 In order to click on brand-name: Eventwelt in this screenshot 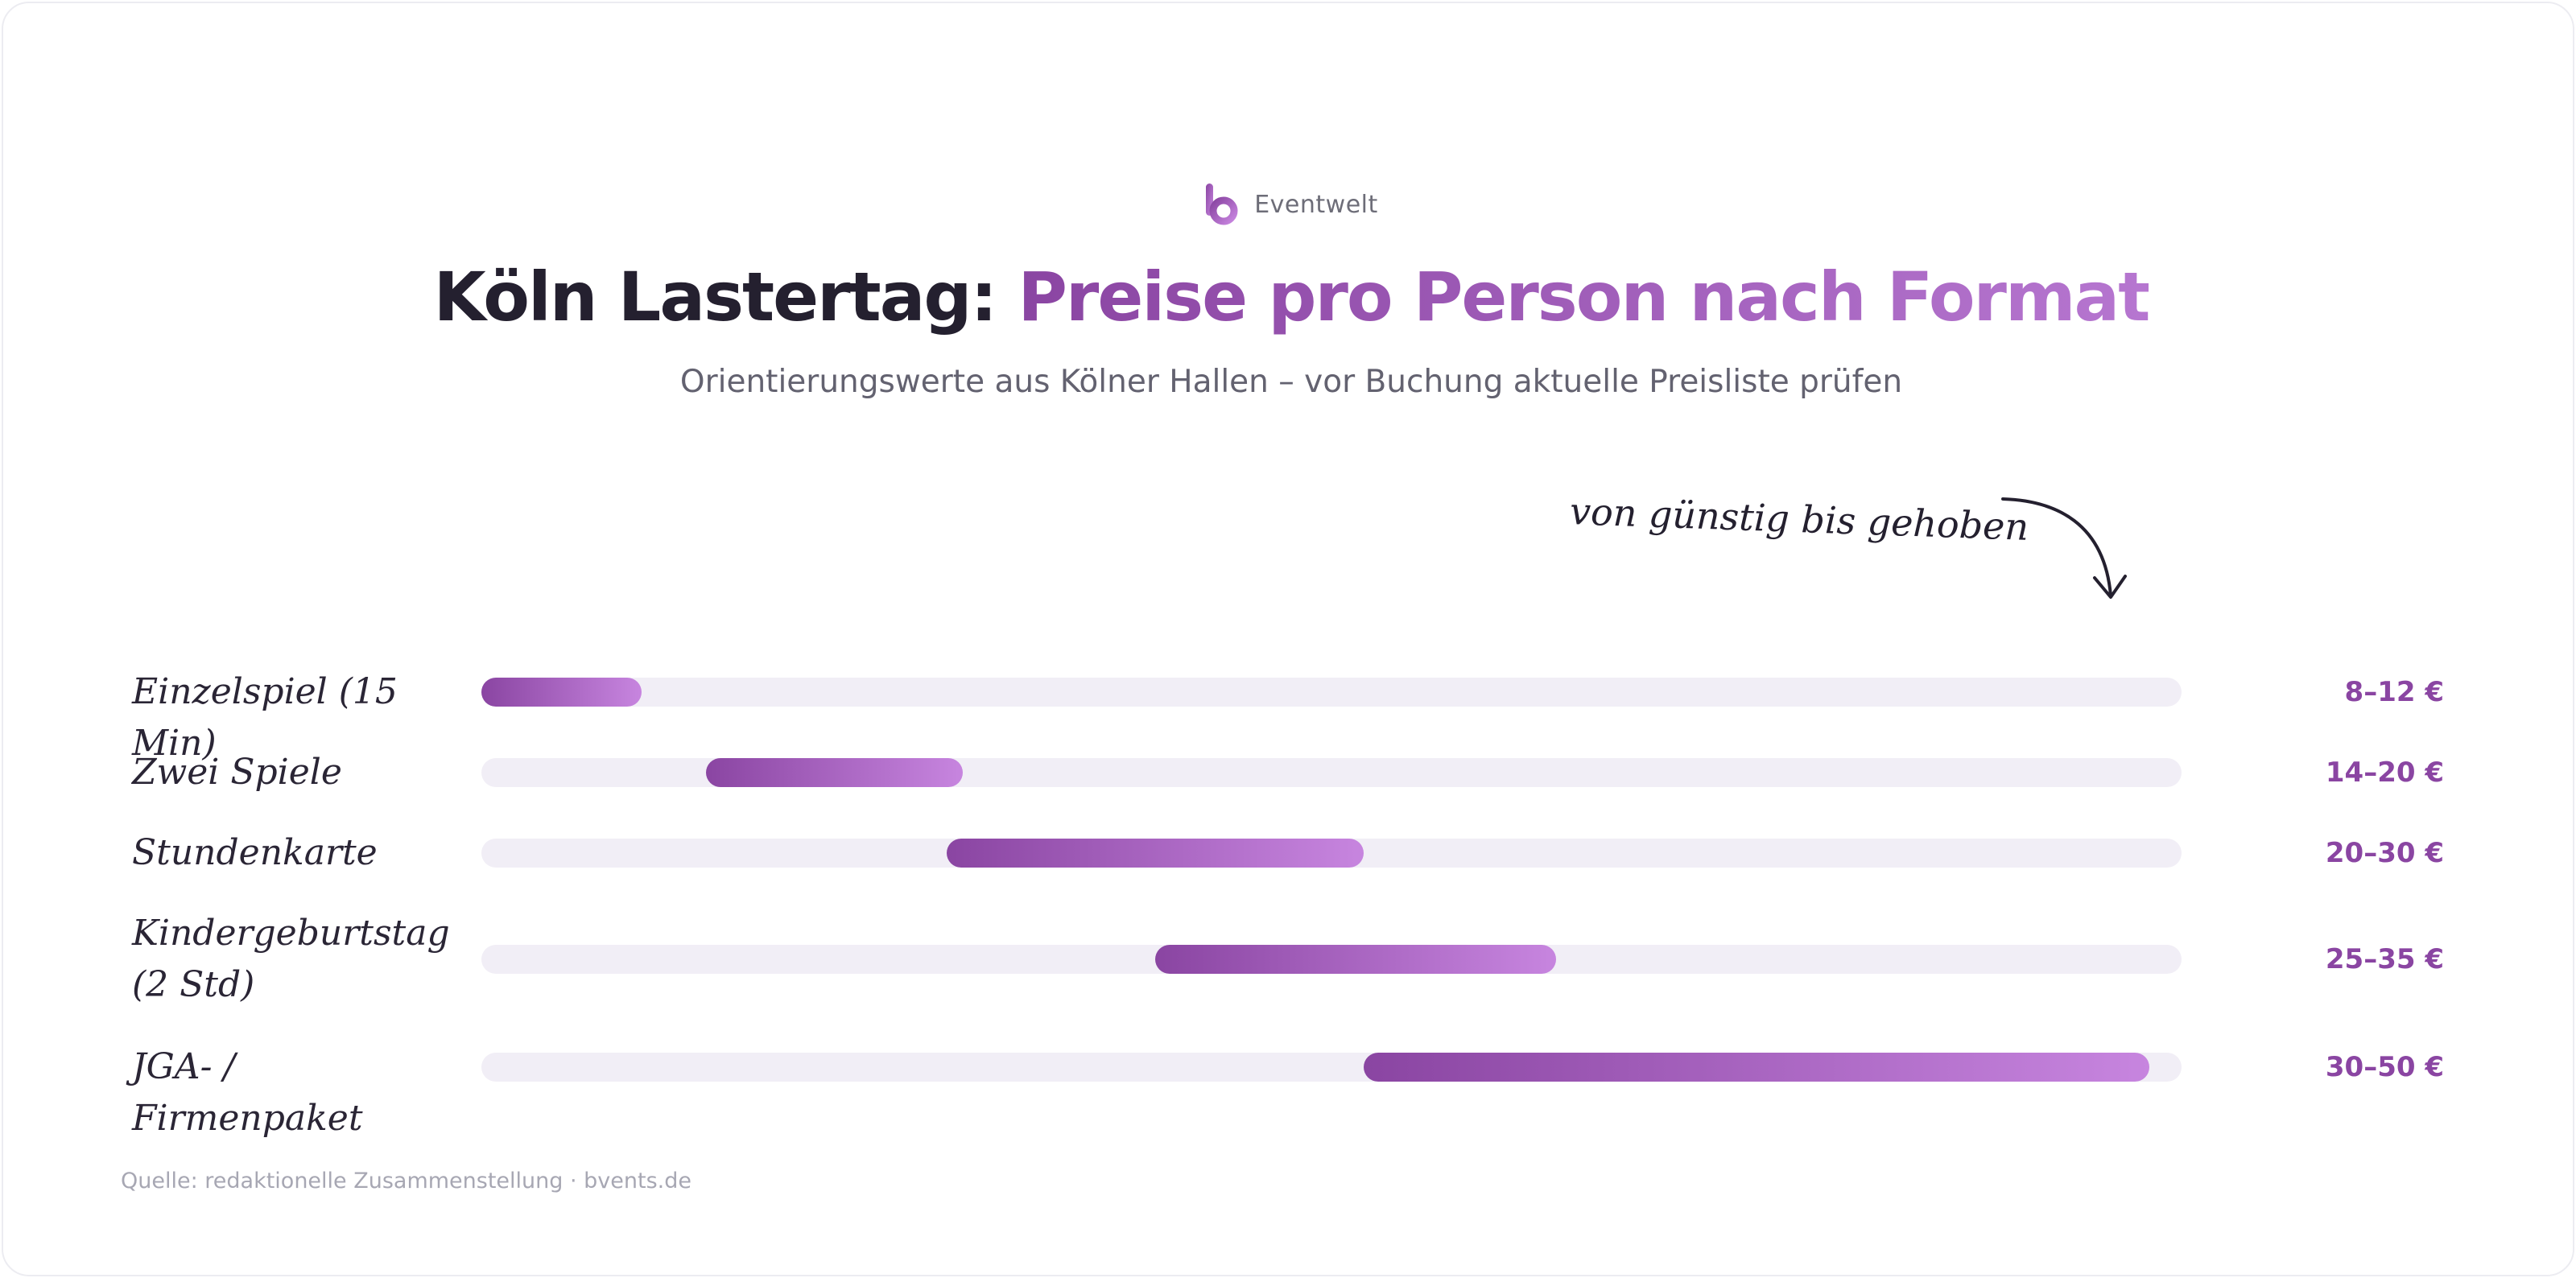, I will do `click(1316, 204)`.